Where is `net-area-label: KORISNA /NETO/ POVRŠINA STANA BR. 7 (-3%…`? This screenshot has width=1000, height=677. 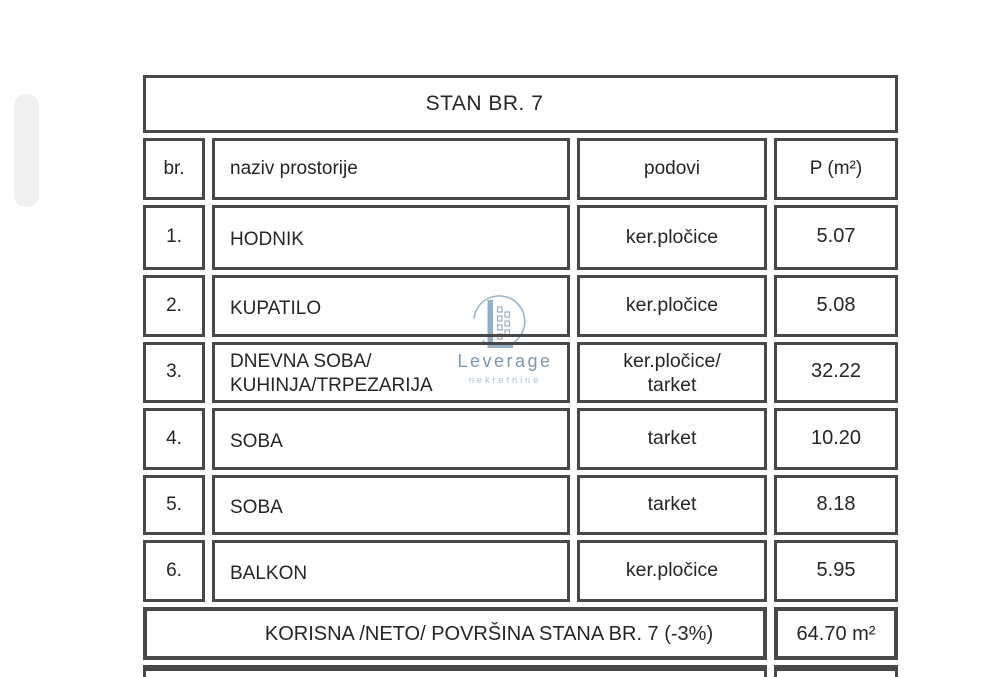
net-area-label: KORISNA /NETO/ POVRŠINA STANA BR. 7 (-3%… is located at coordinates (455, 633).